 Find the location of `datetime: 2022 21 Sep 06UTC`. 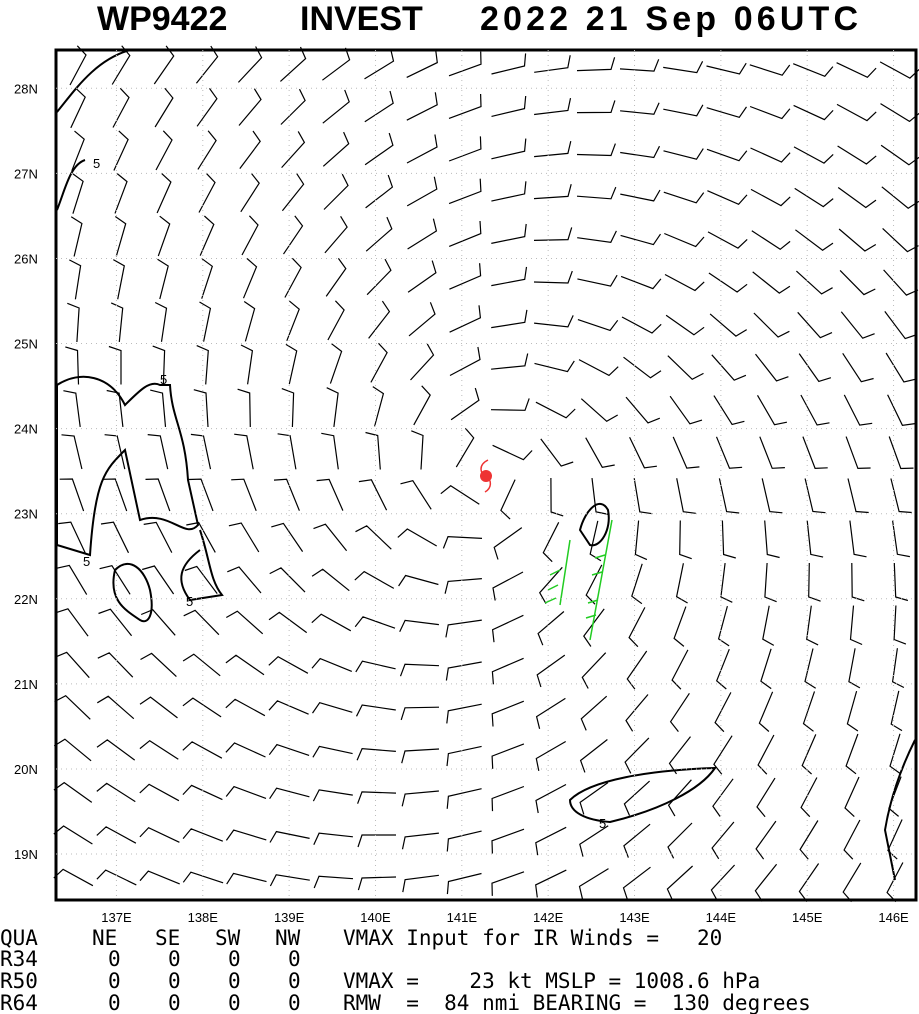

datetime: 2022 21 Sep 06UTC is located at coordinates (669, 19).